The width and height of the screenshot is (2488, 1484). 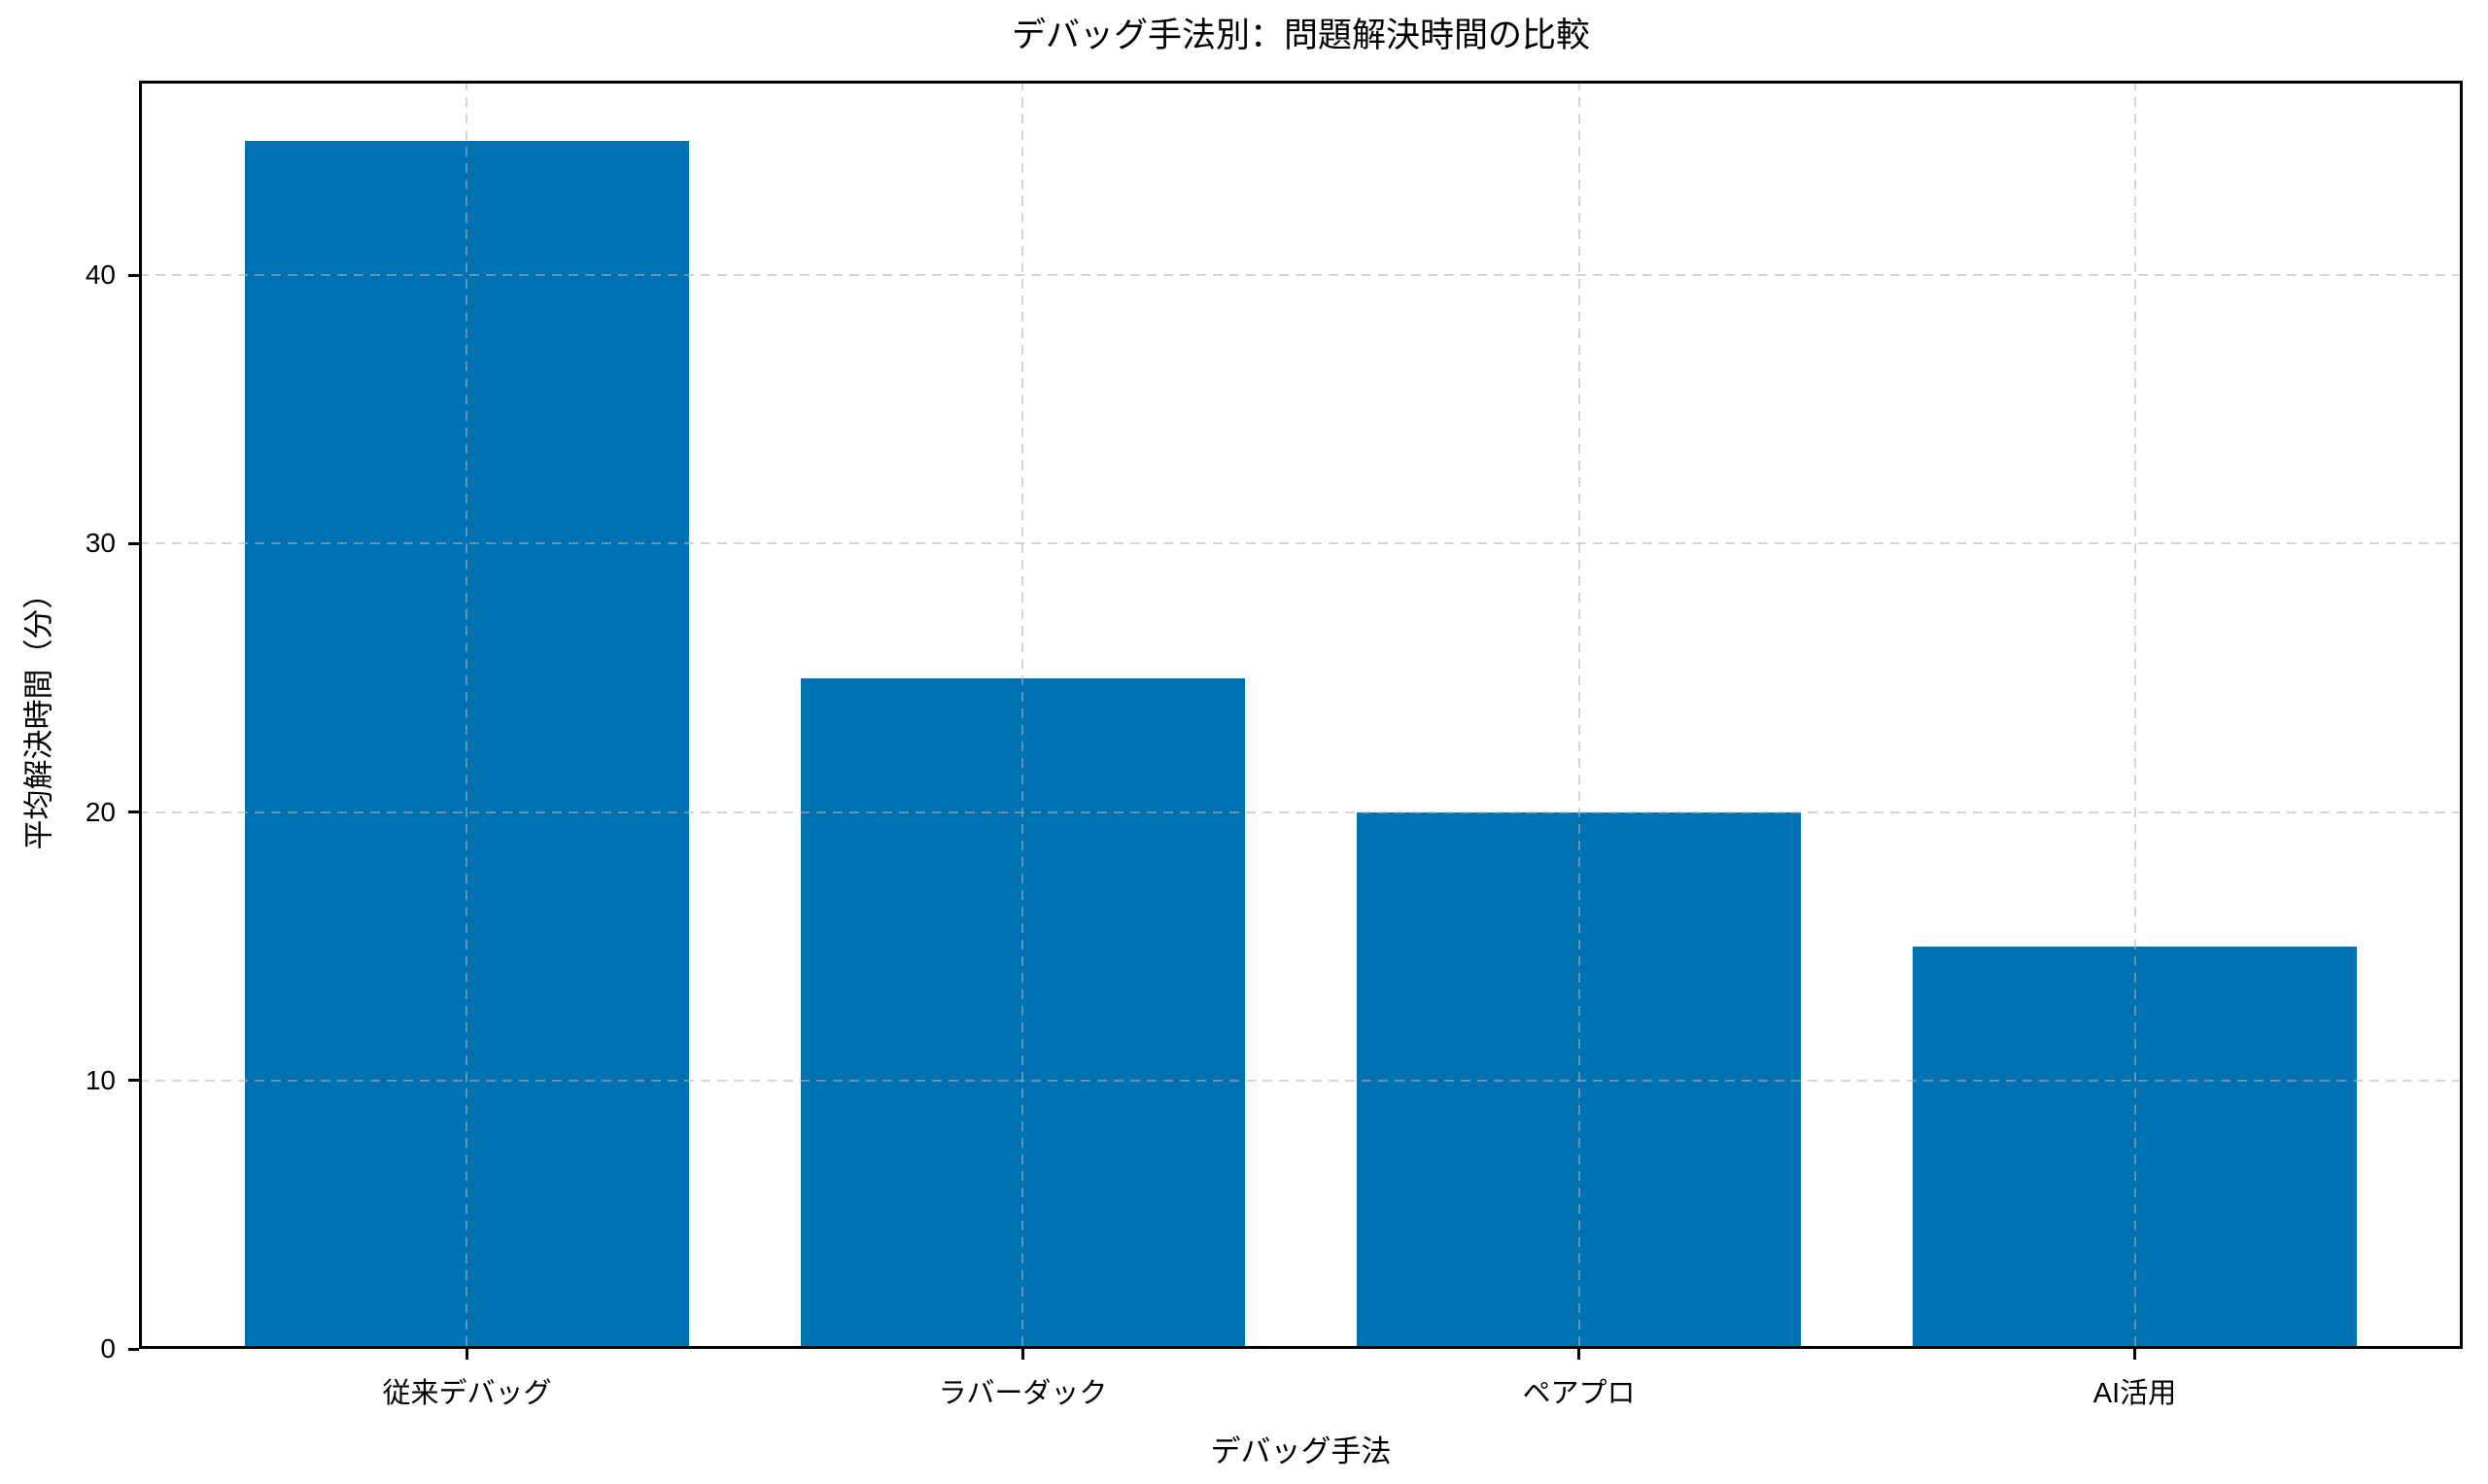 I want to click on chart-title: デバッグ手法別：問題解決時間の比較, so click(x=1300, y=35).